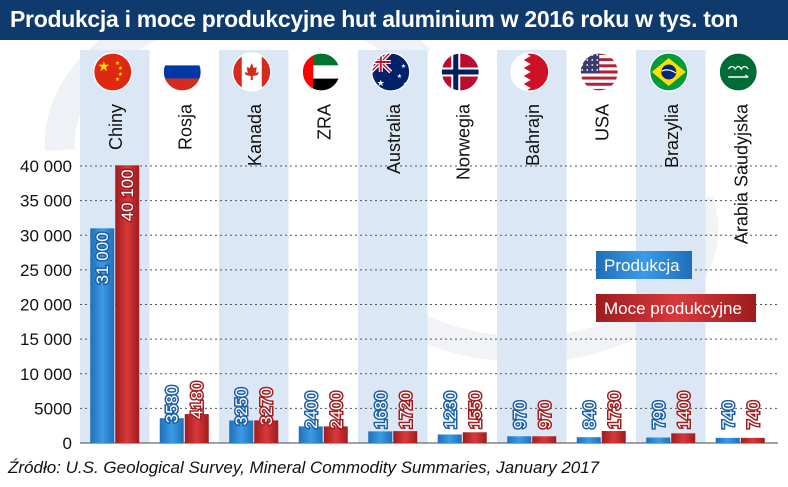 This screenshot has height=487, width=788. Describe the element at coordinates (46, 270) in the screenshot. I see `y-tick-label: 25 000` at that location.